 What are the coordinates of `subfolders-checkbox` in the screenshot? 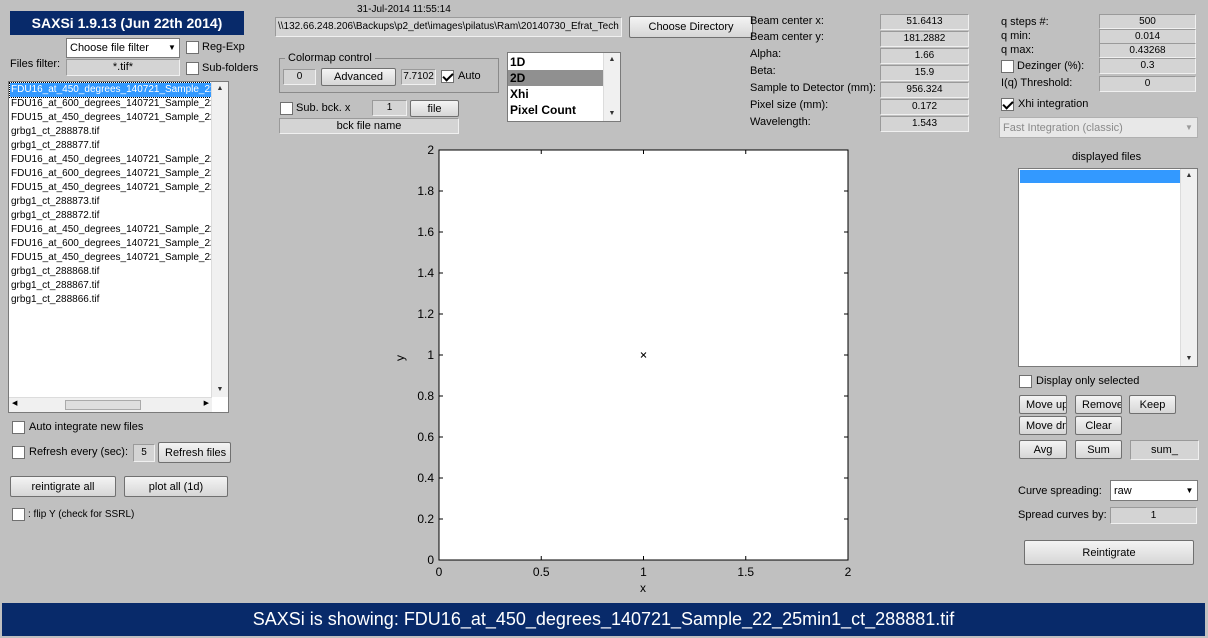 It's located at (192, 68).